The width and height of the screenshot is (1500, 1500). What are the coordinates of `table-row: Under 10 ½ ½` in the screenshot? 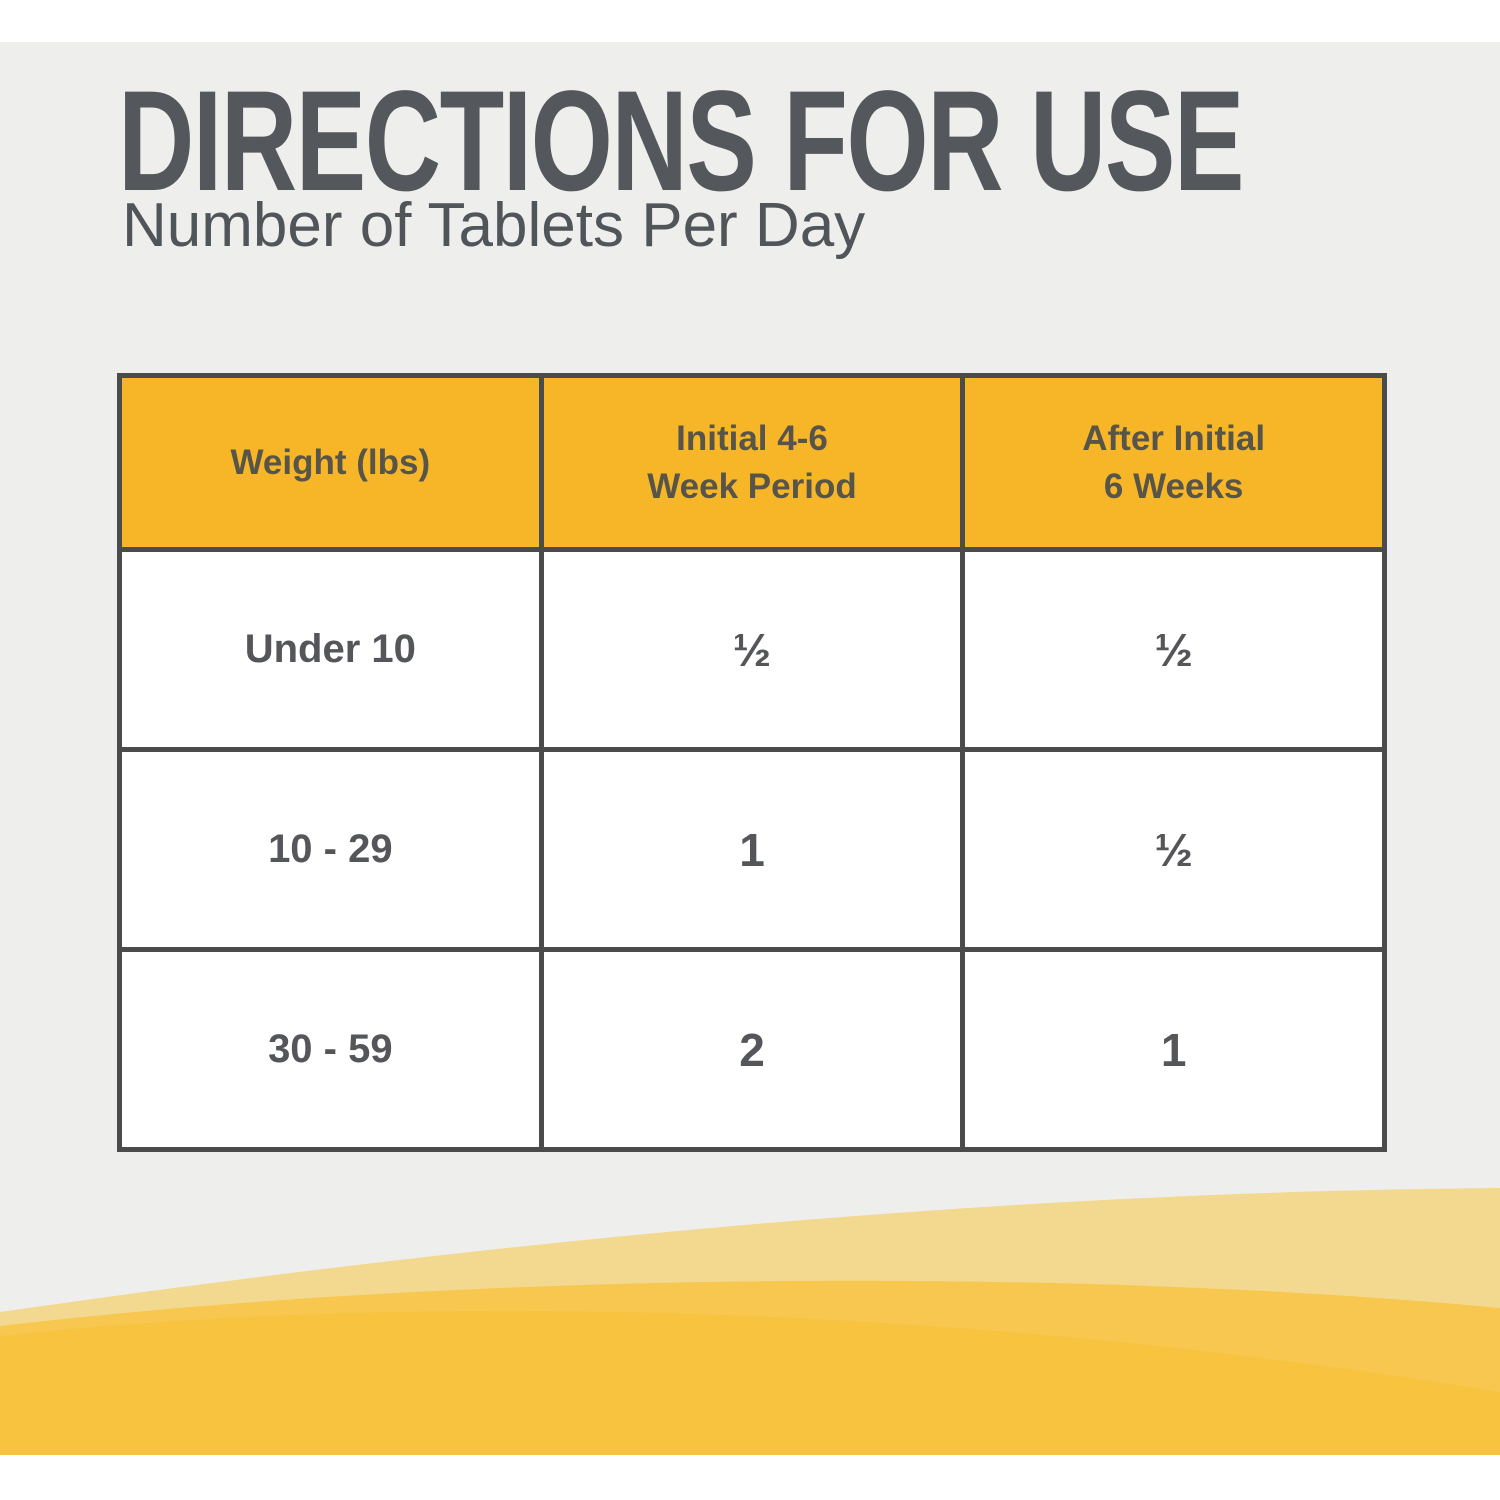 It's located at (752, 649).